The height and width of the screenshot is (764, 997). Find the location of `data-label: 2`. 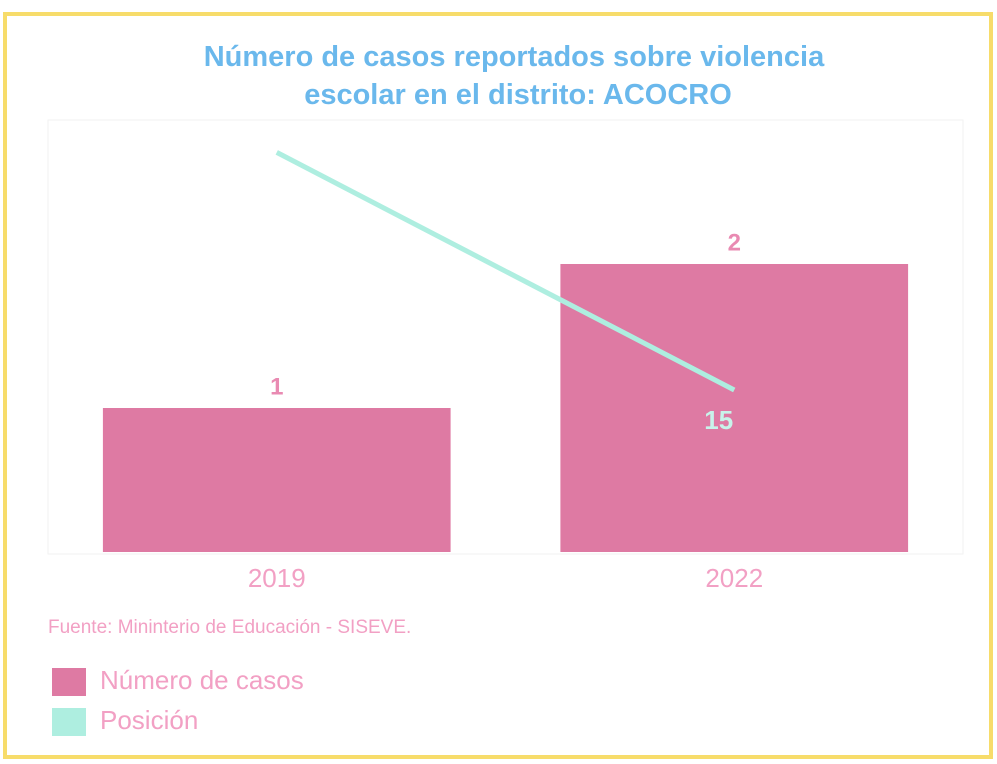

data-label: 2 is located at coordinates (734, 242).